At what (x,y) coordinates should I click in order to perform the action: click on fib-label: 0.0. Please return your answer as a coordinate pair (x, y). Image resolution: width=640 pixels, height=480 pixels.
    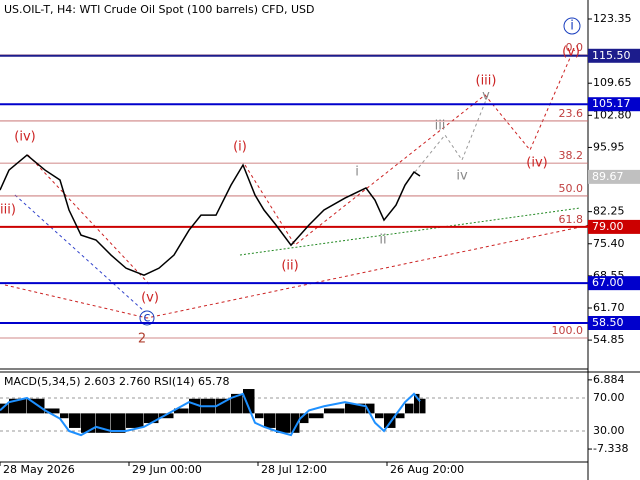
    Looking at the image, I should click on (575, 47).